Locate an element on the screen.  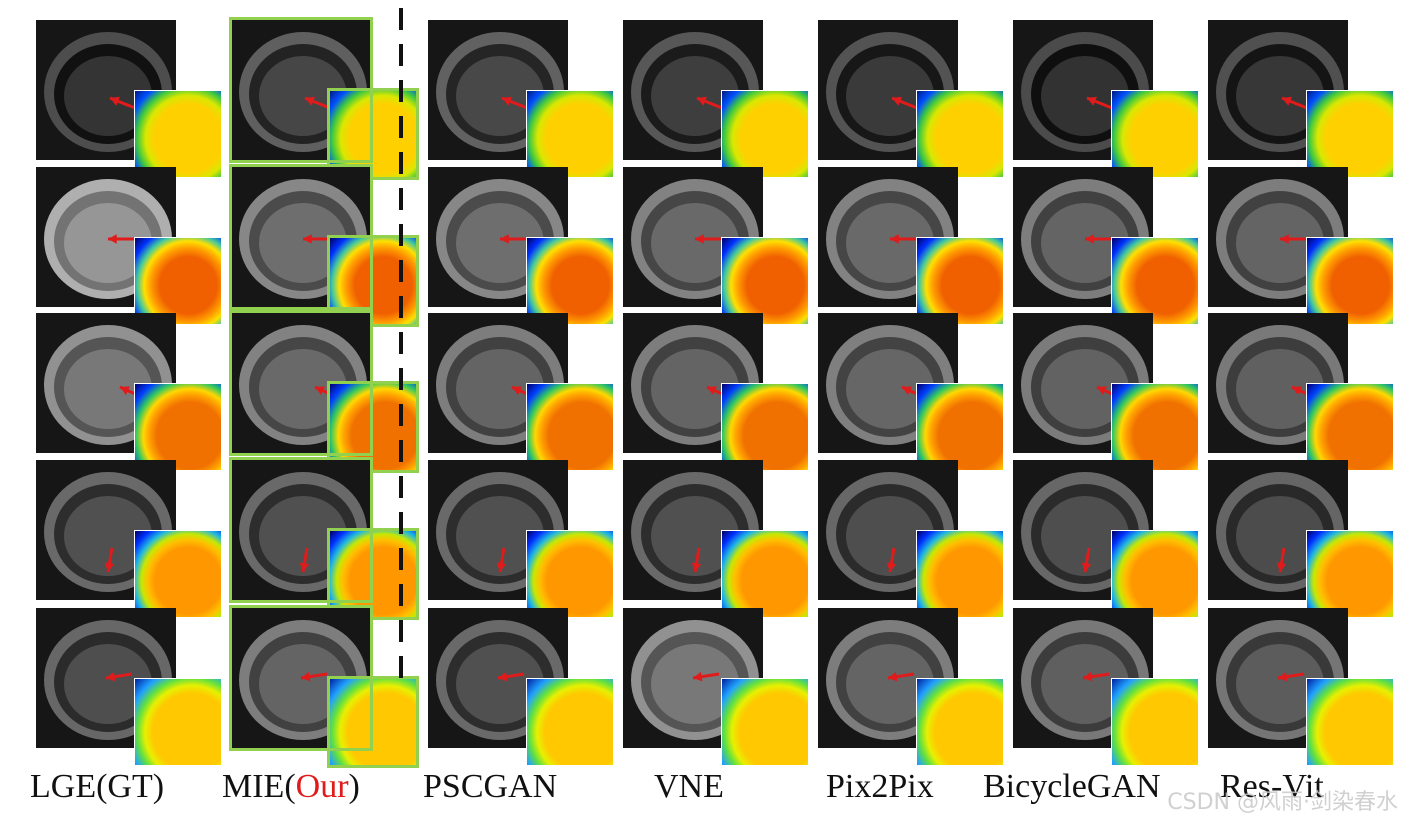
label-pscgan: PSCGAN is located at coordinates (490, 786).